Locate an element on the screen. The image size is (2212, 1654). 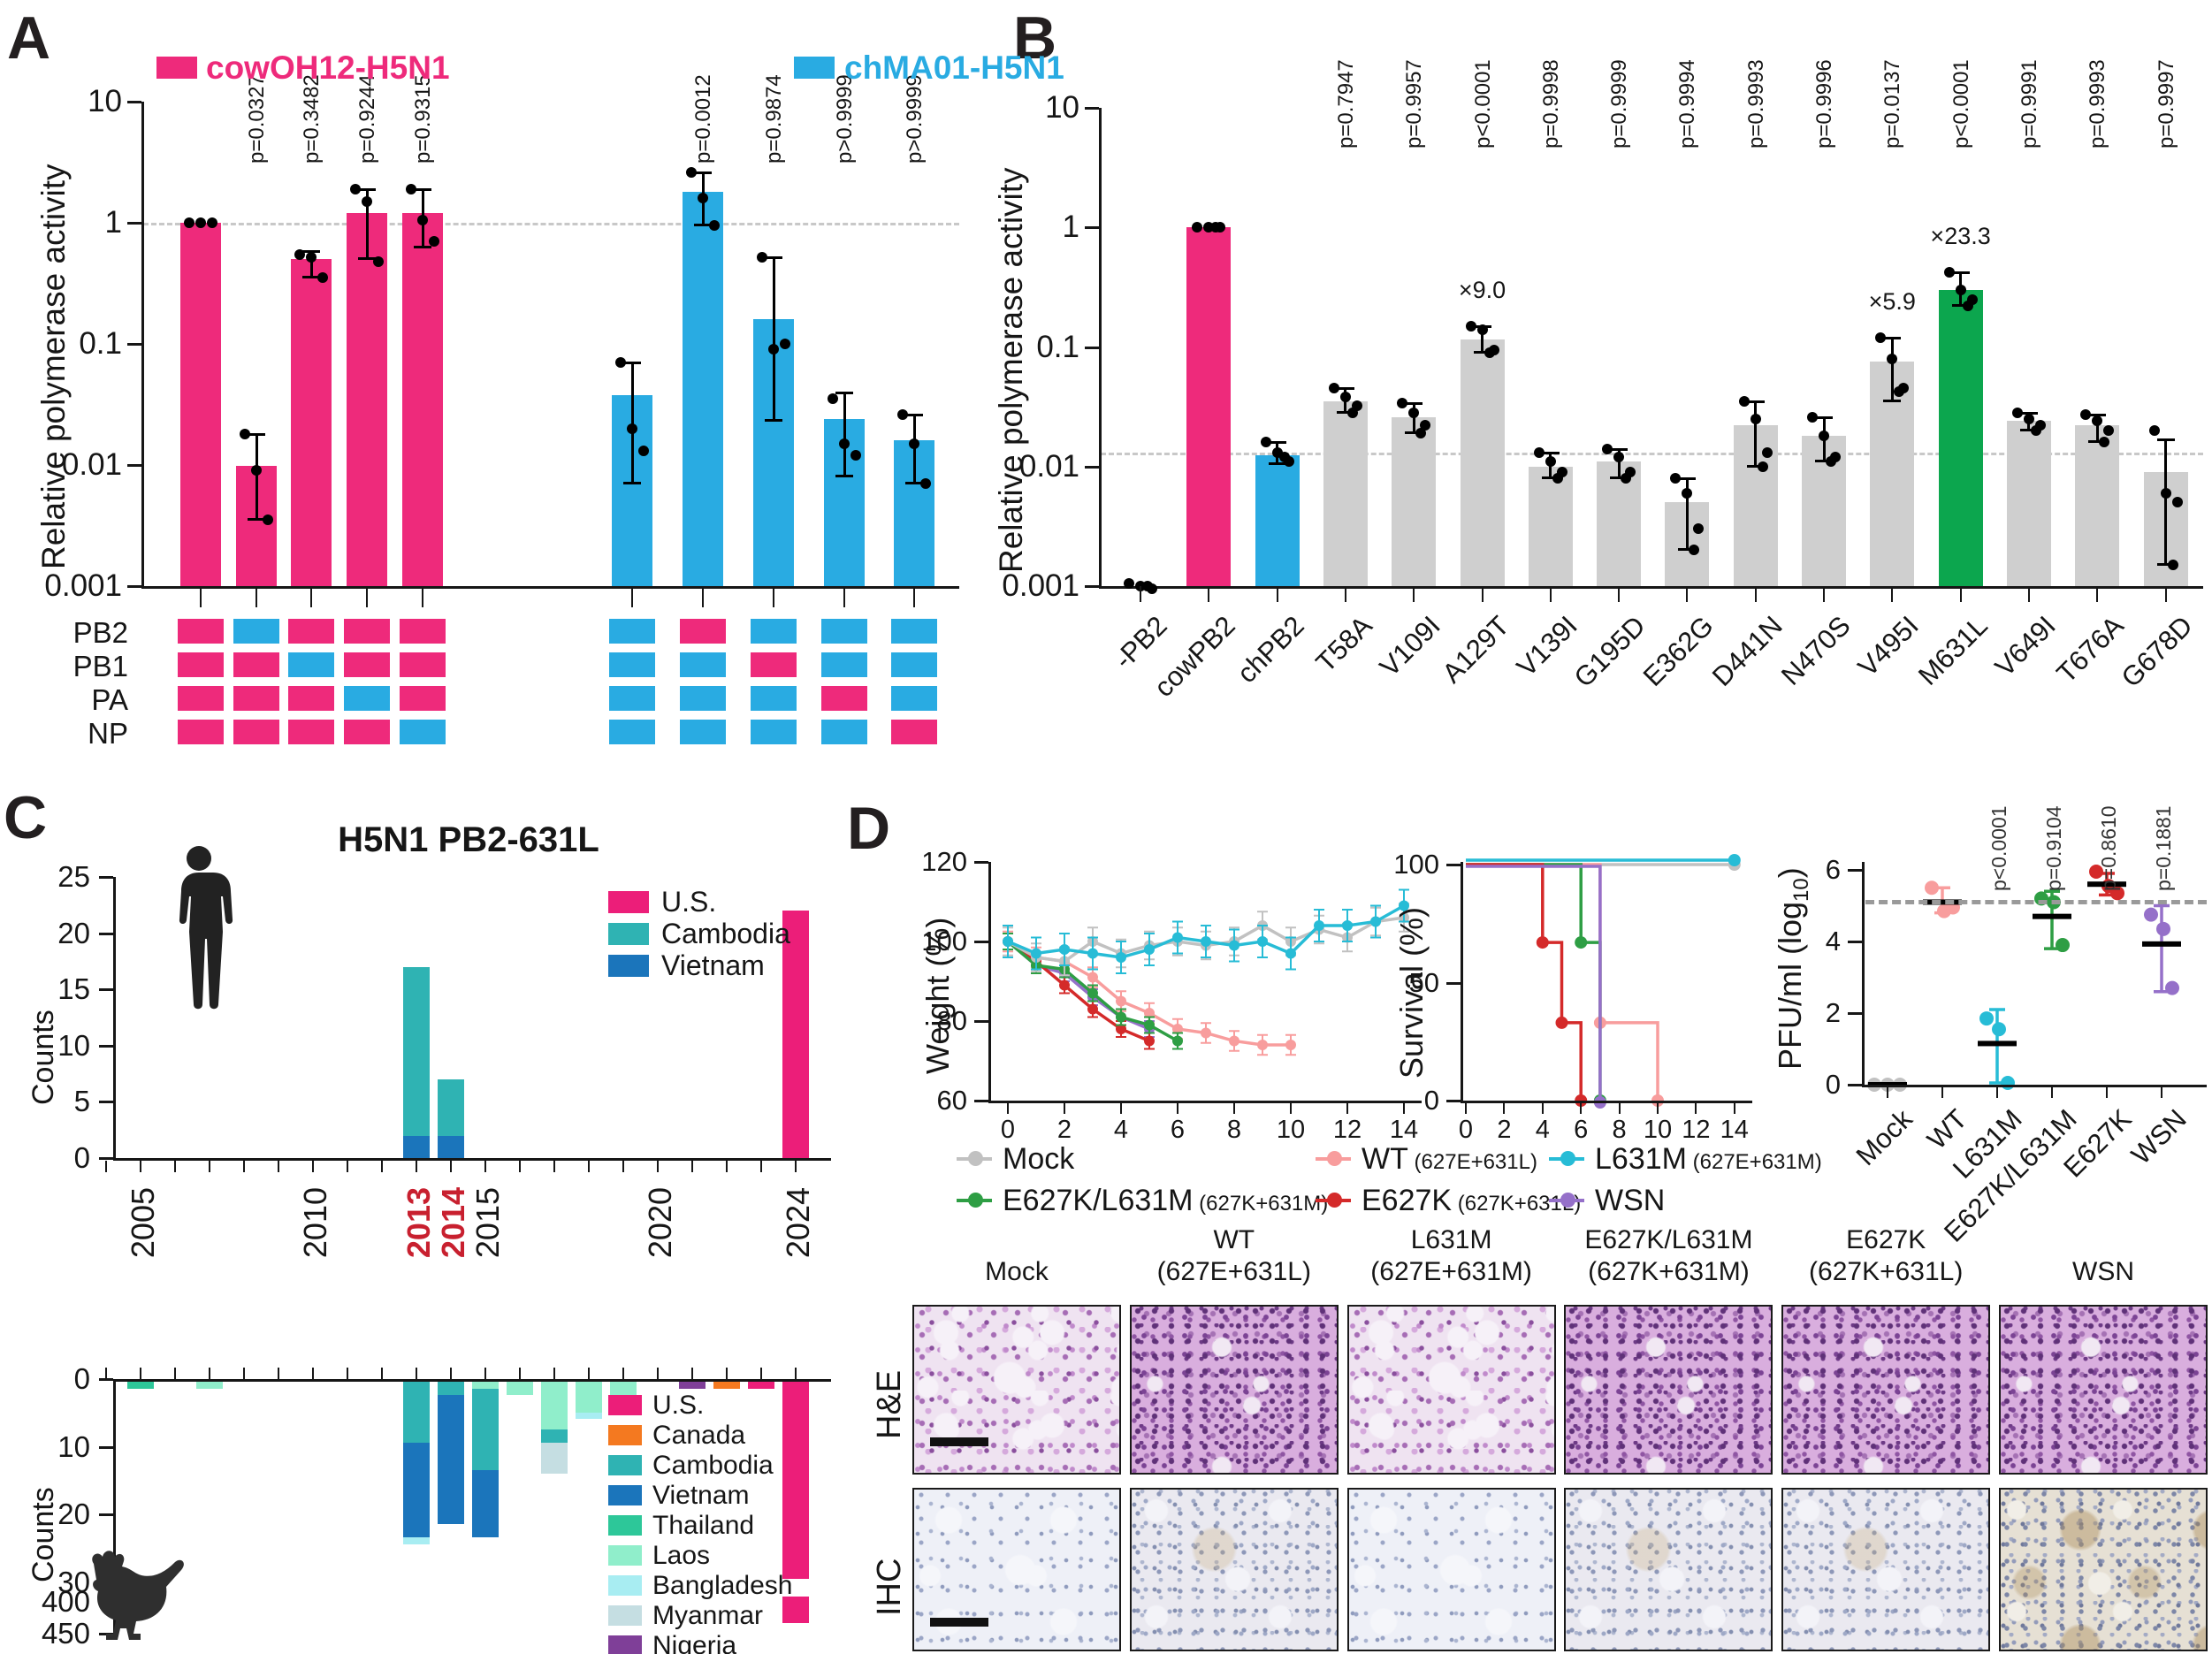
d-pfu-p-value: p=0.1881 is located at coordinates (2163, 848).